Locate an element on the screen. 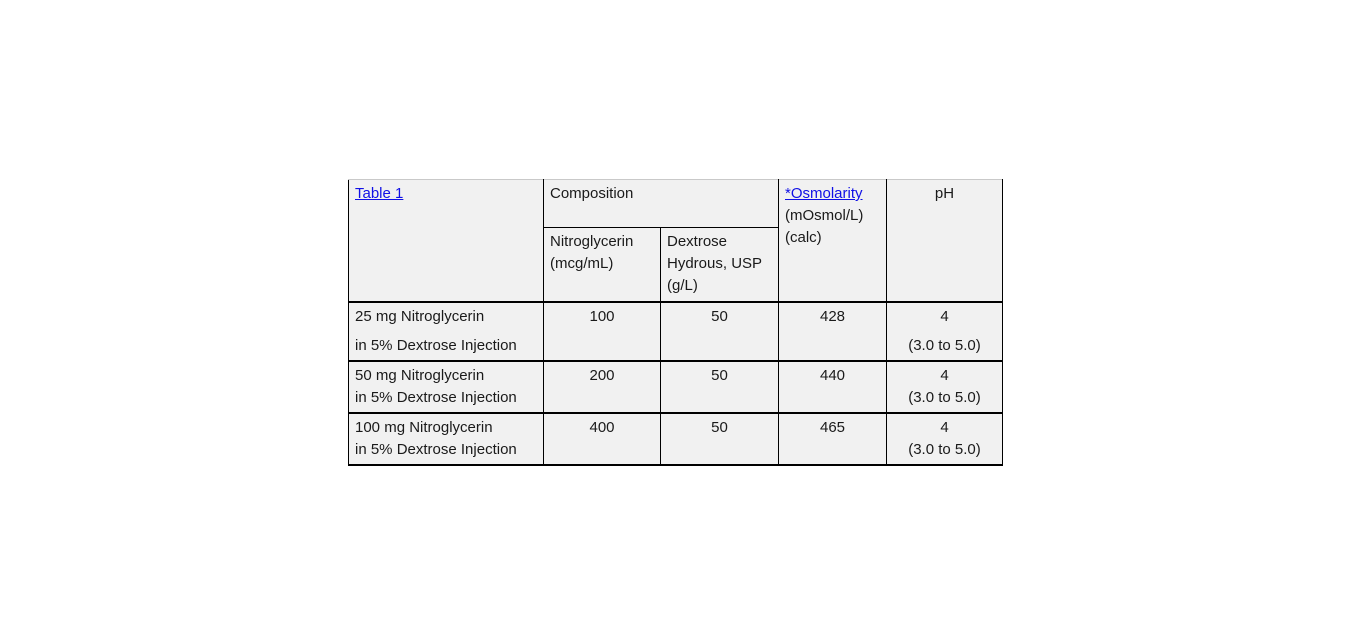 The width and height of the screenshot is (1350, 629). composition-header: Composition is located at coordinates (592, 193).